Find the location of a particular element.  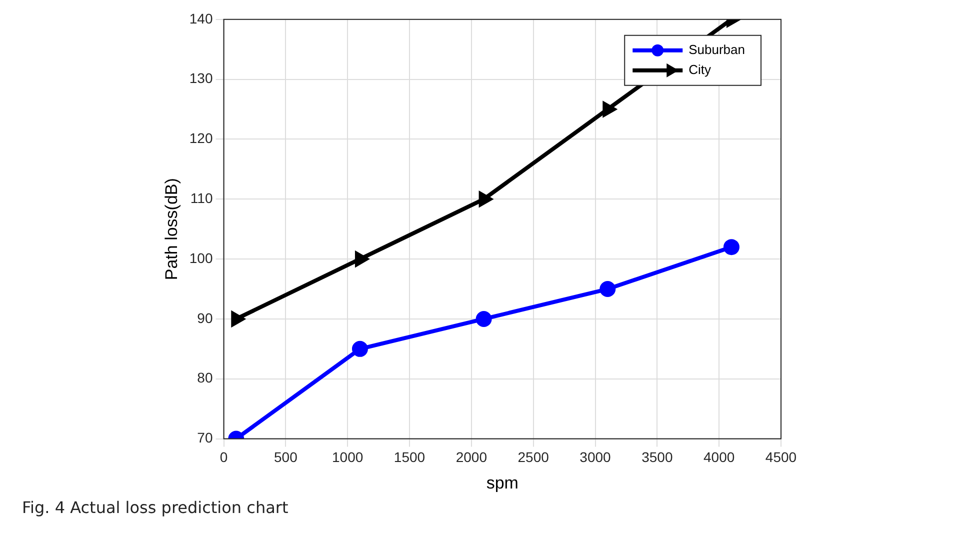

x-tick-label: 1500 is located at coordinates (410, 457).